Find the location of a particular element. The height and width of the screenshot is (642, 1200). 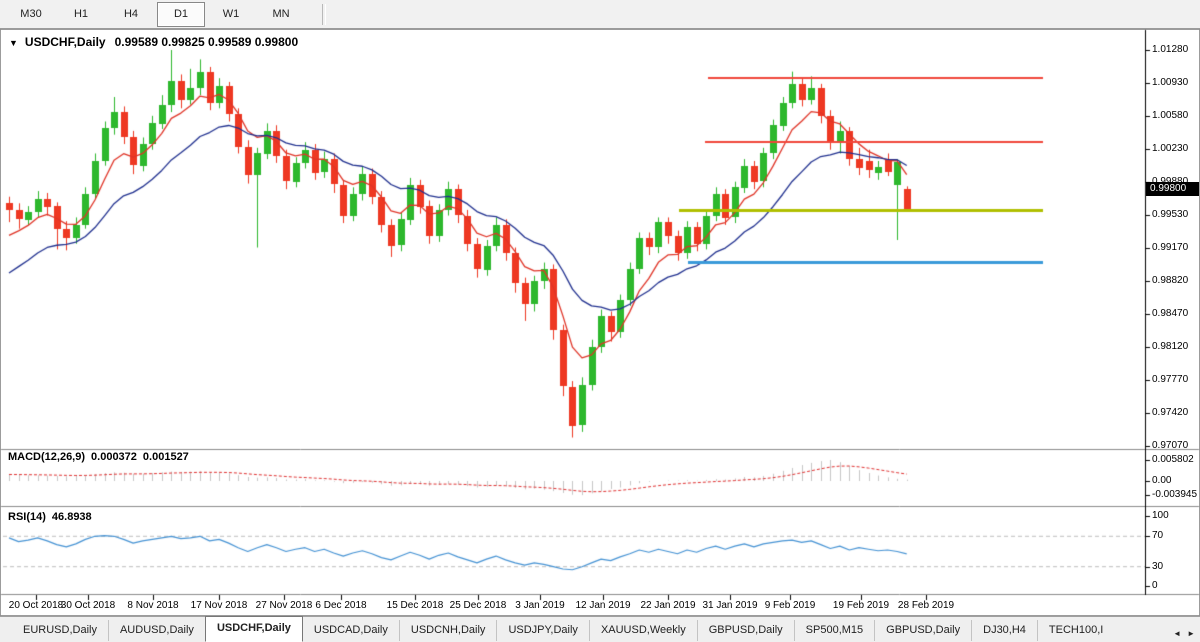

date-axis-label: 27 Nov 2018 is located at coordinates (284, 605).